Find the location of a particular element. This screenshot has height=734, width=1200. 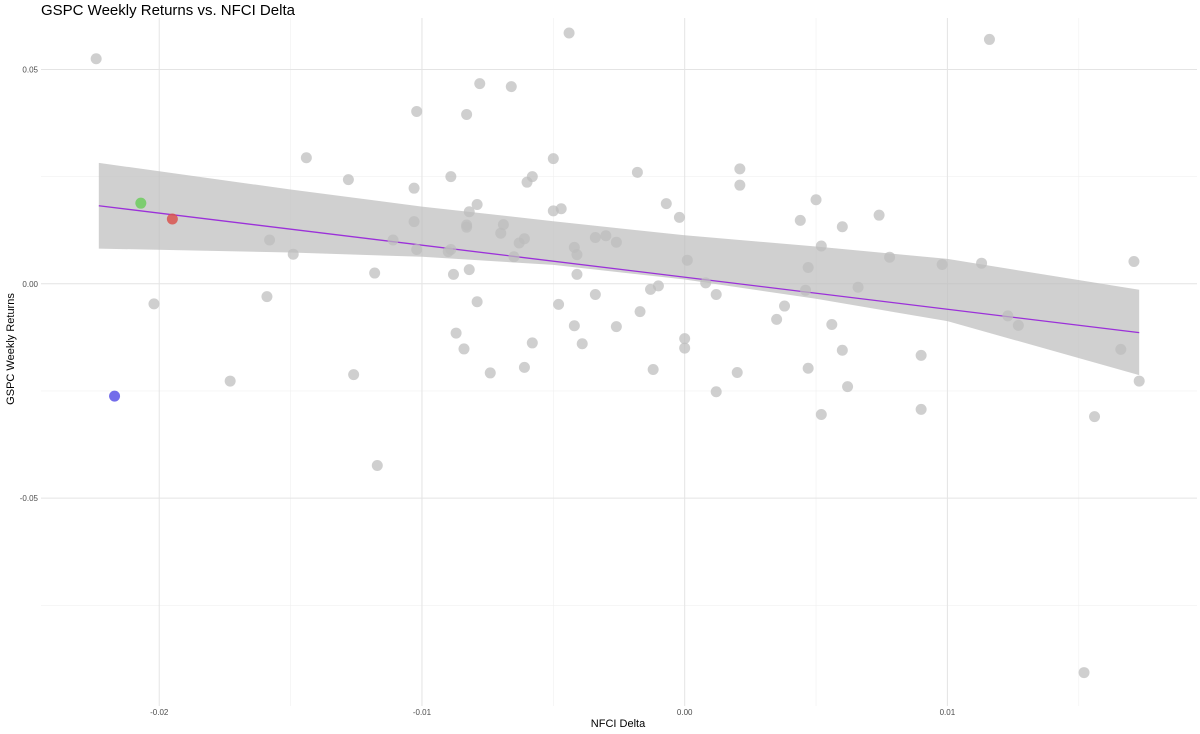

x-axis-title: NFCI Delta is located at coordinates (618, 724).